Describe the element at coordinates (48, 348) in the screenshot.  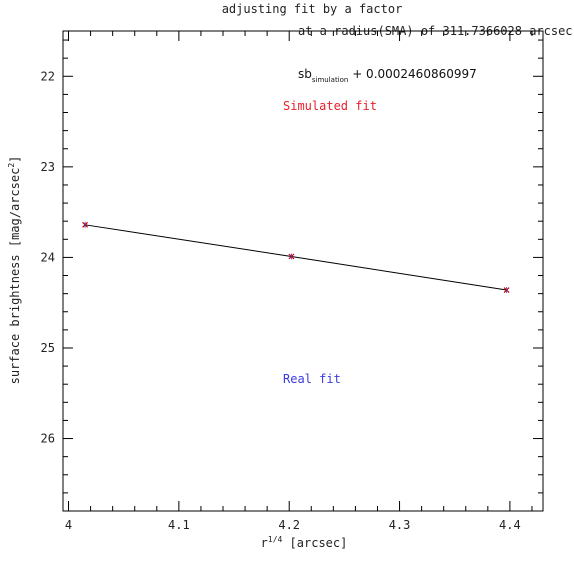
I see `y-tick-label: 25` at that location.